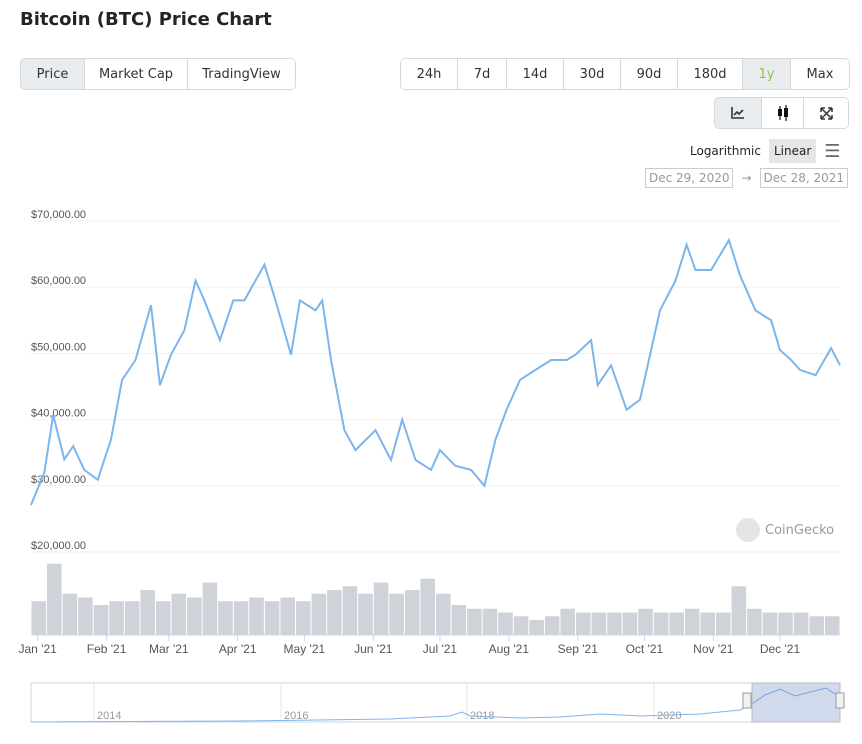  Describe the element at coordinates (592, 74) in the screenshot. I see `range-30d: 30d` at that location.